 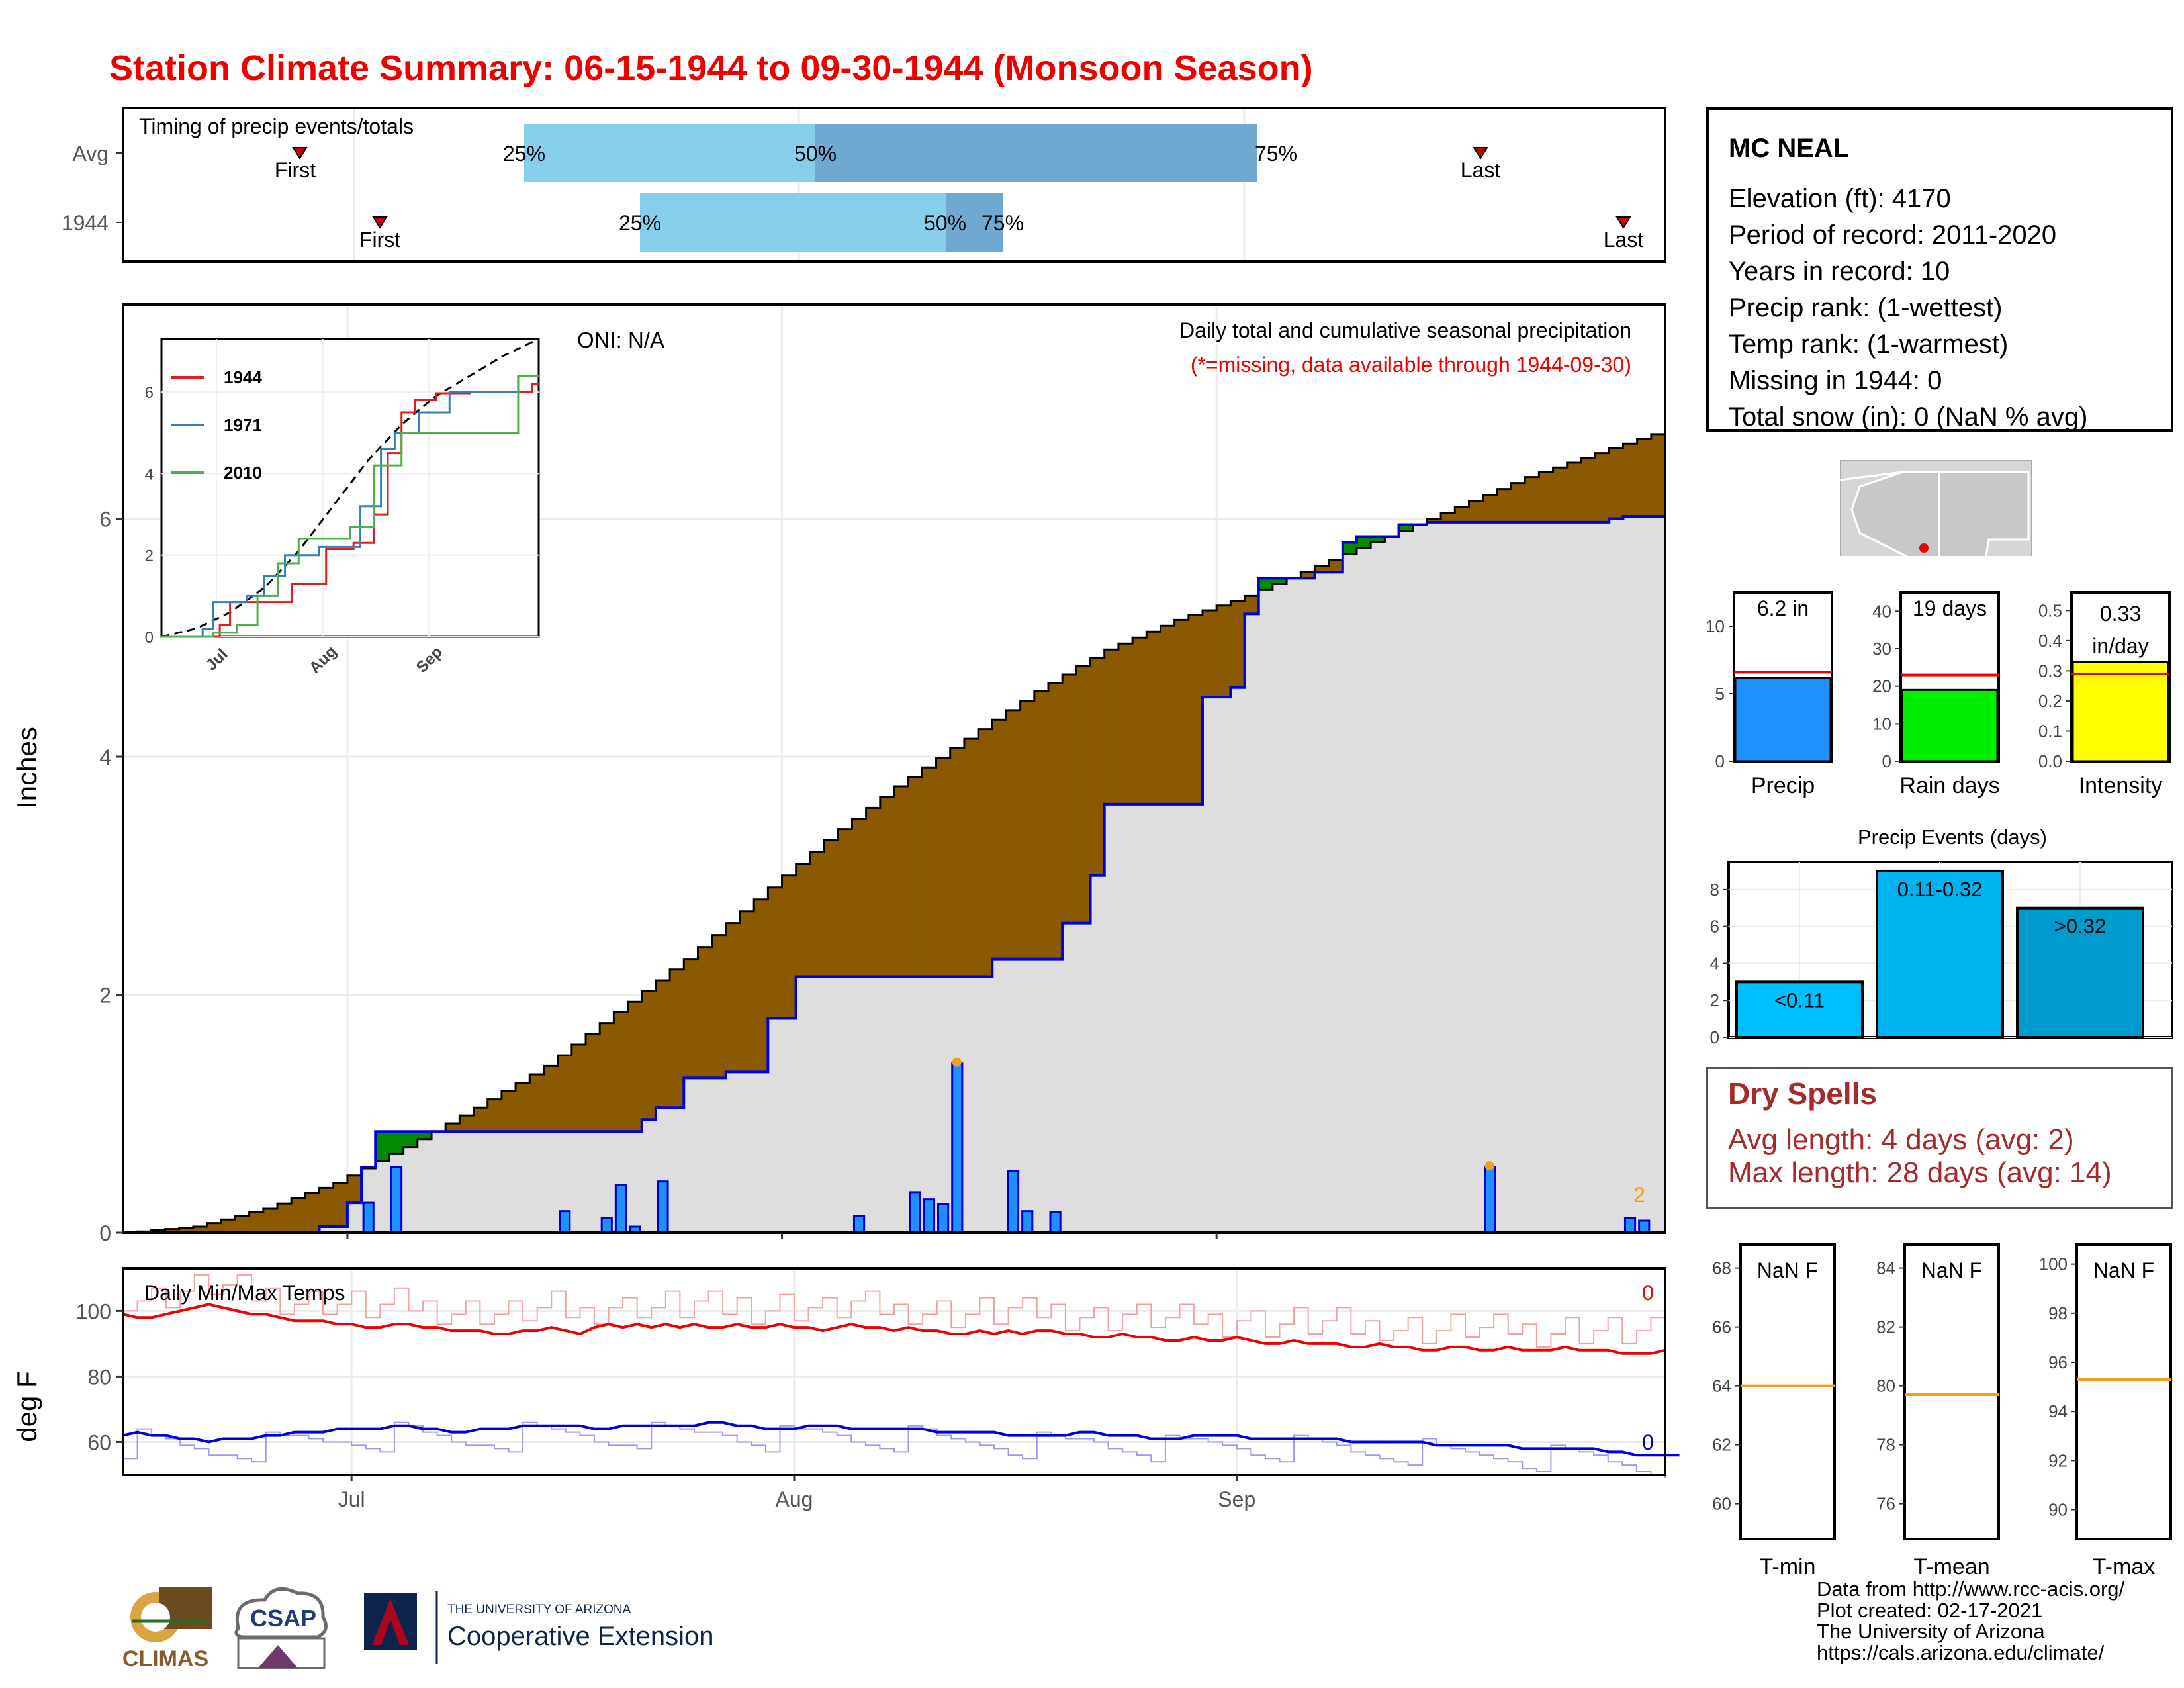 I want to click on temps-xtick-label: Sep, so click(x=1236, y=1499).